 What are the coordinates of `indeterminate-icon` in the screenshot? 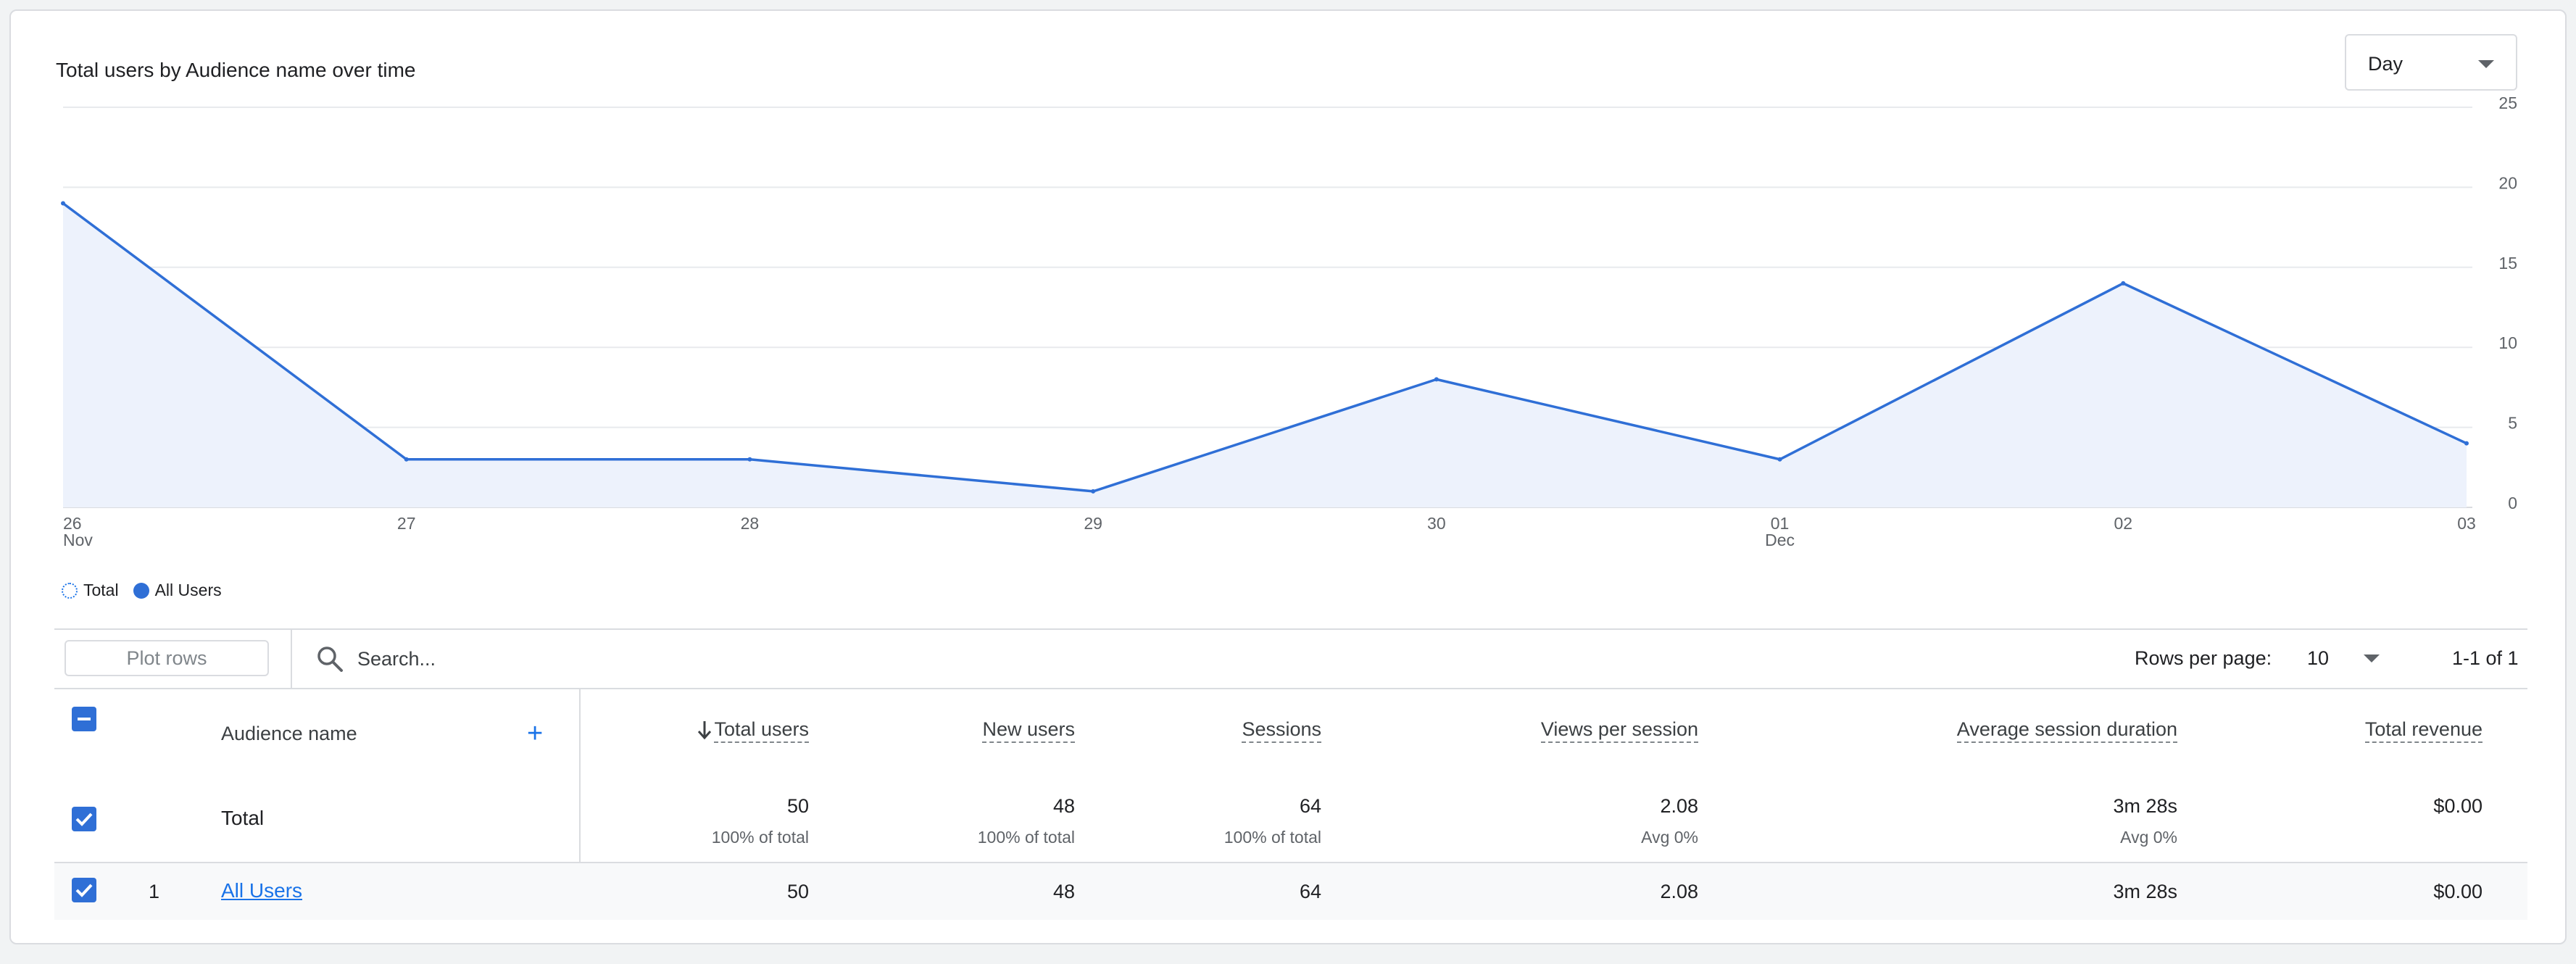 It's located at (84, 719).